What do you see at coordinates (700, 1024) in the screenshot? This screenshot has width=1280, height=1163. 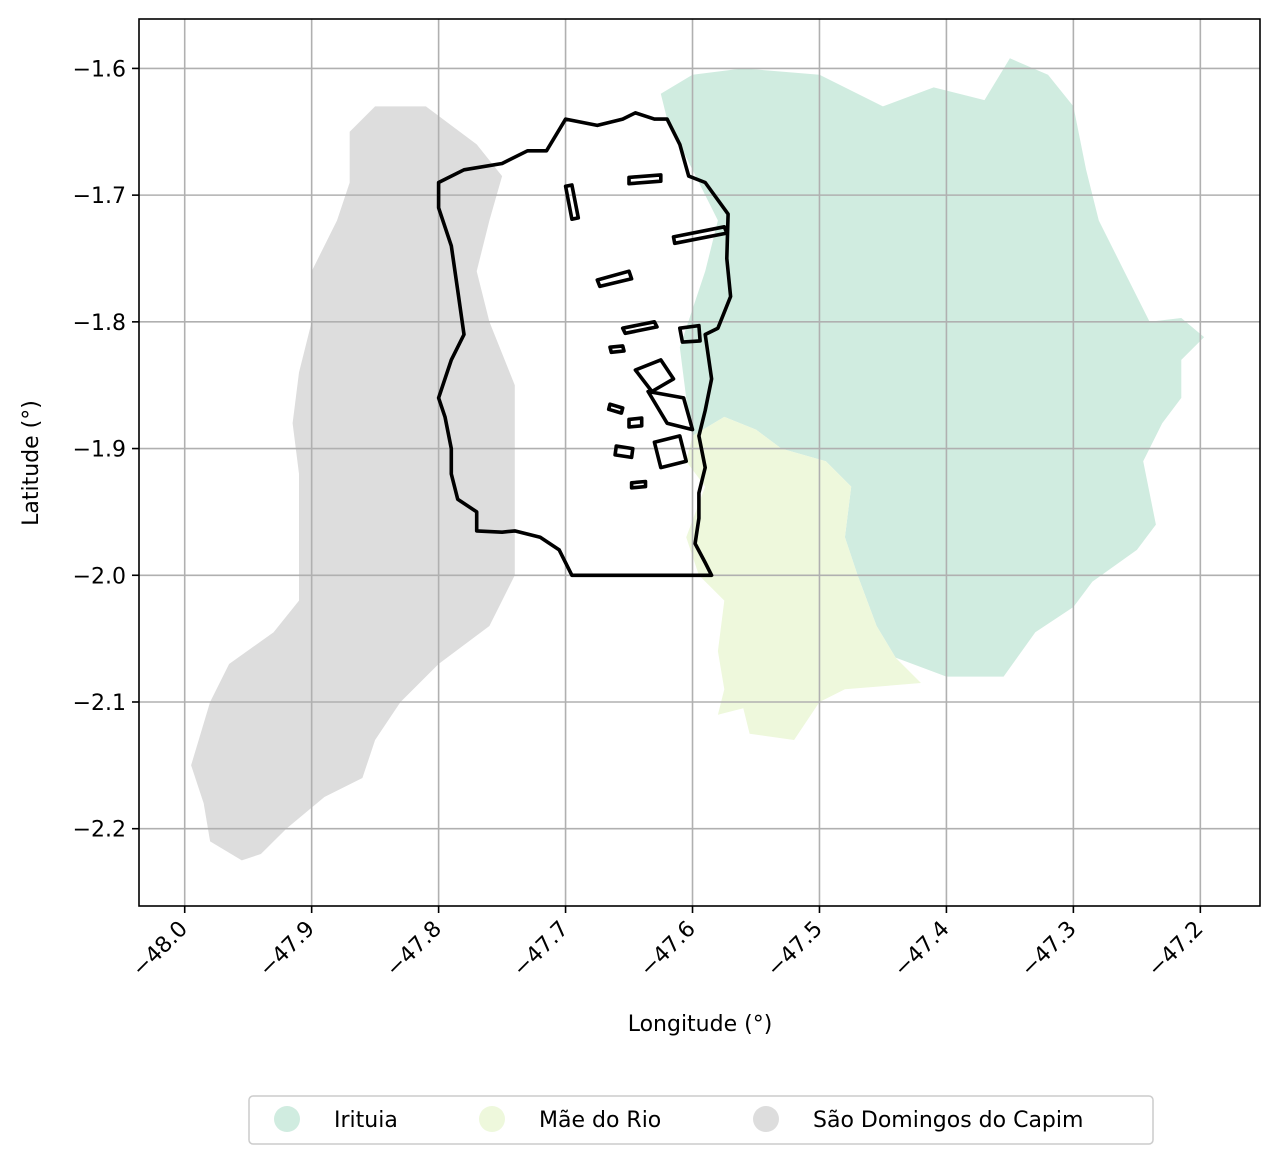 I see `x-axis-label: Longitude (°)` at bounding box center [700, 1024].